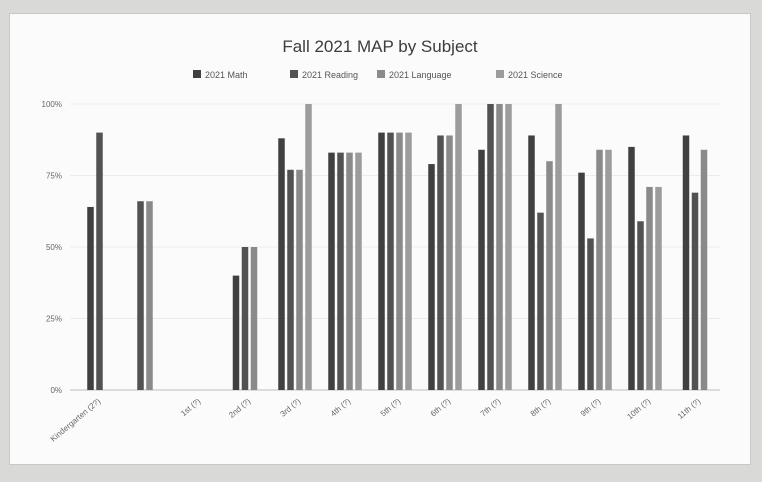 This screenshot has height=482, width=762. What do you see at coordinates (340, 271) in the screenshot?
I see `bar-g6-s2` at bounding box center [340, 271].